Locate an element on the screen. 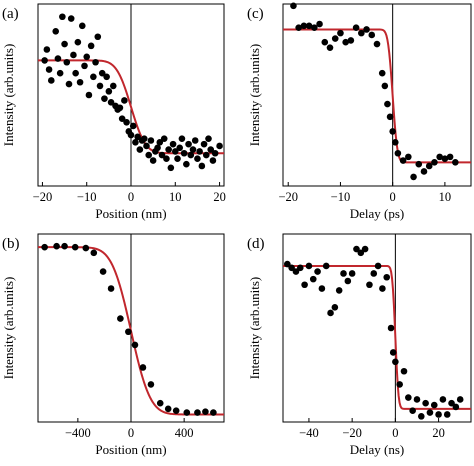 Image resolution: width=474 pixels, height=466 pixels. x-tick-label: 10 is located at coordinates (175, 197).